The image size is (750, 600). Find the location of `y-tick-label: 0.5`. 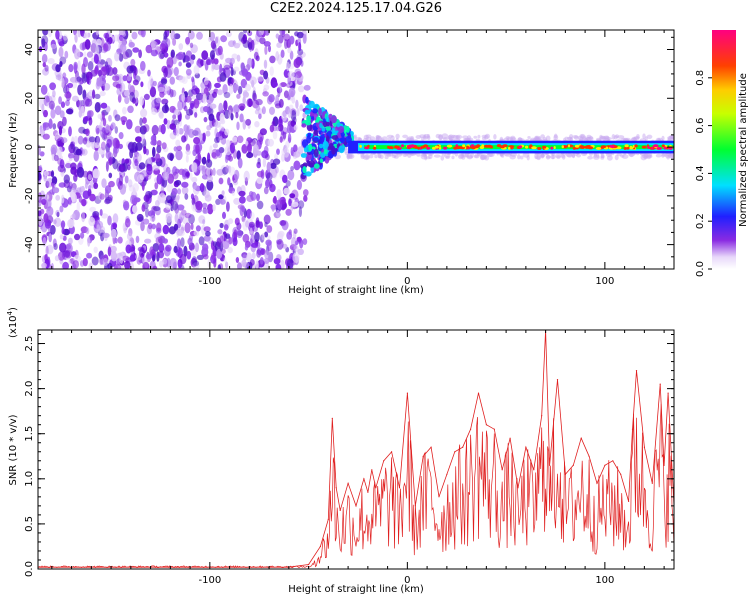

y-tick-label: 0.5 is located at coordinates (29, 524).